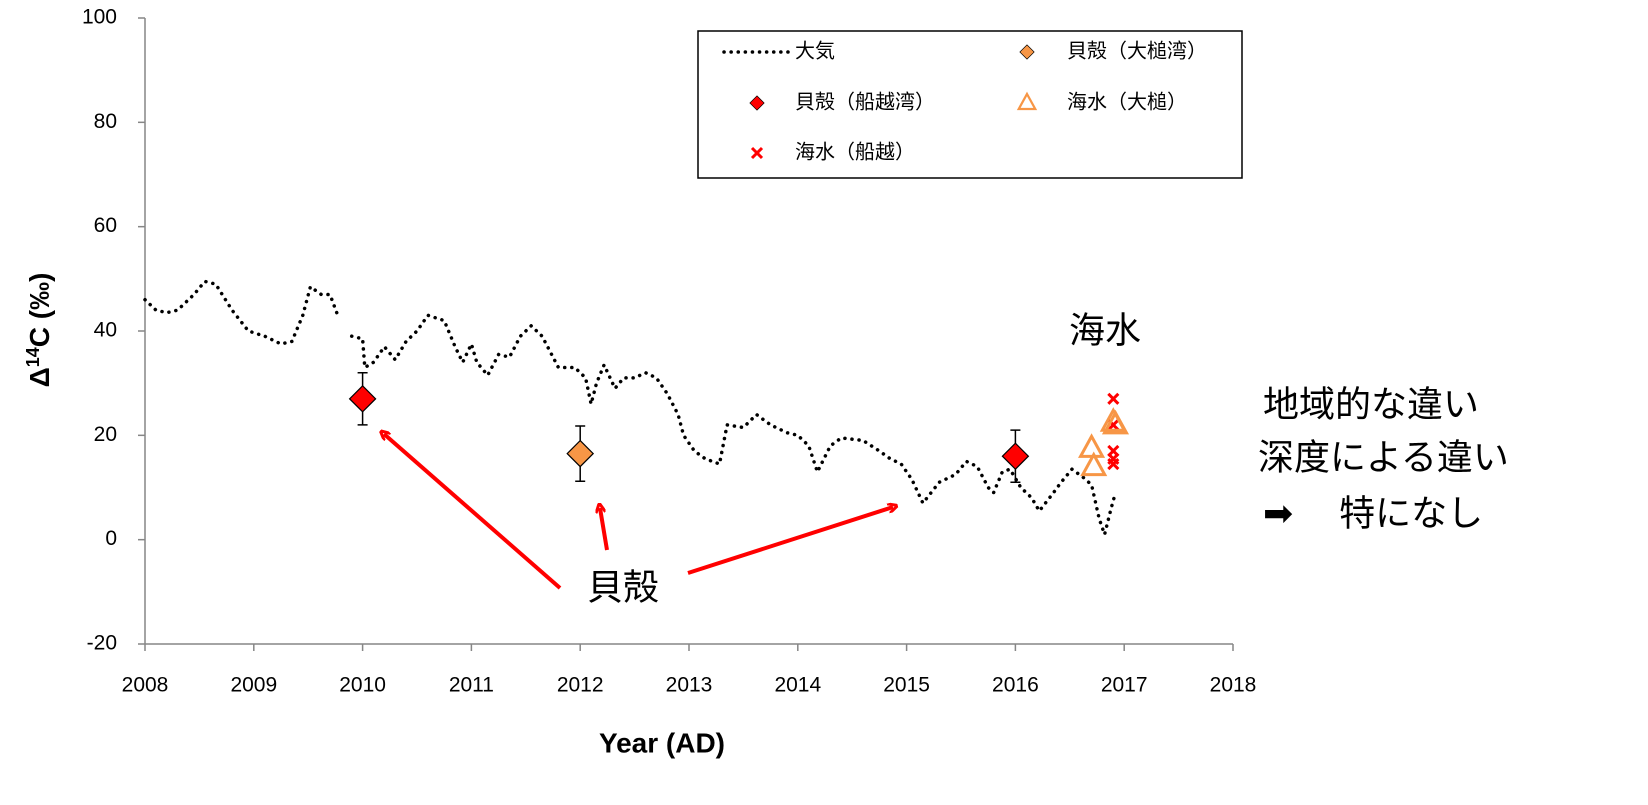 This screenshot has height=805, width=1648. What do you see at coordinates (797, 685) in the screenshot?
I see `x-tick-label: 2014` at bounding box center [797, 685].